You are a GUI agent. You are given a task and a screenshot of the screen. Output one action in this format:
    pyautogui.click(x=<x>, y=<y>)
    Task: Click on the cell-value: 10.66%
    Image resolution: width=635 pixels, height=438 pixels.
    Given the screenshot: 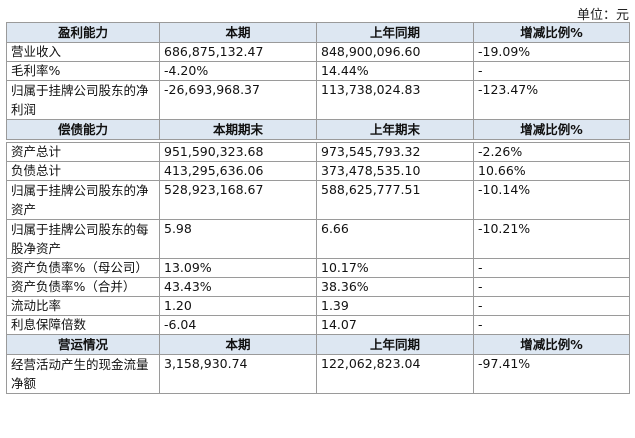 What is the action you would take?
    pyautogui.click(x=551, y=171)
    